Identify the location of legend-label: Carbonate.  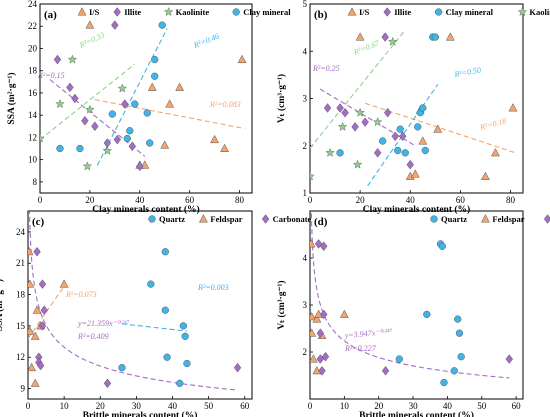
(292, 219).